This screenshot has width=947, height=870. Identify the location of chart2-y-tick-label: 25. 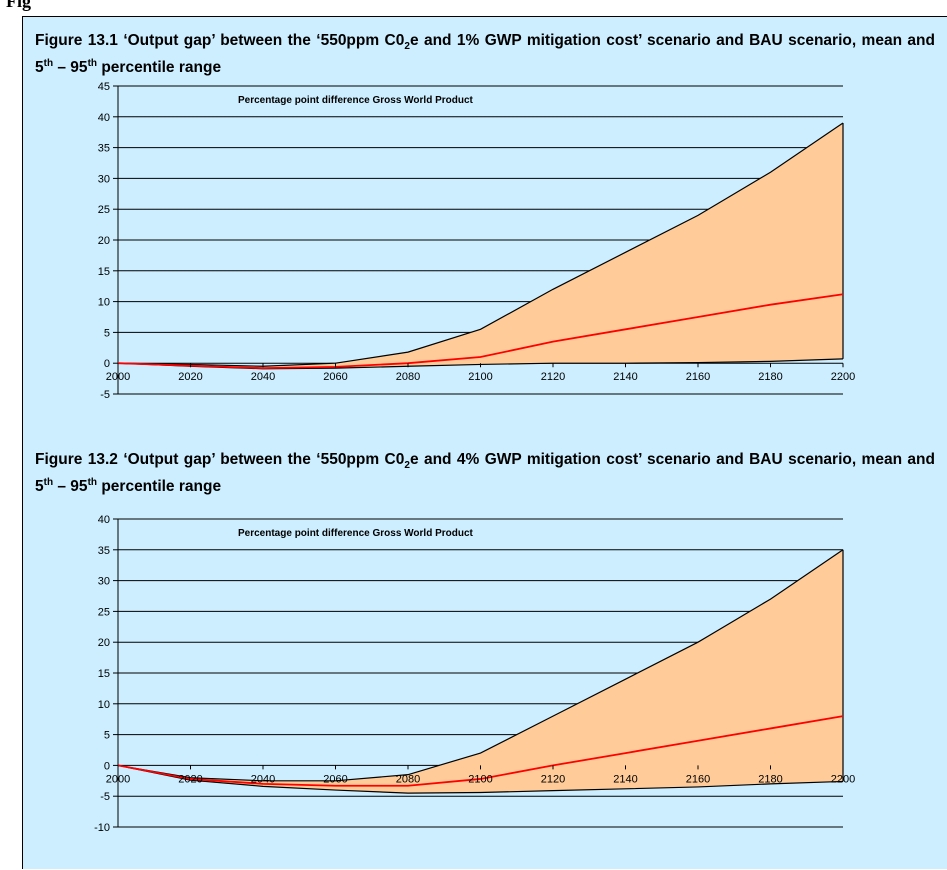
(104, 612).